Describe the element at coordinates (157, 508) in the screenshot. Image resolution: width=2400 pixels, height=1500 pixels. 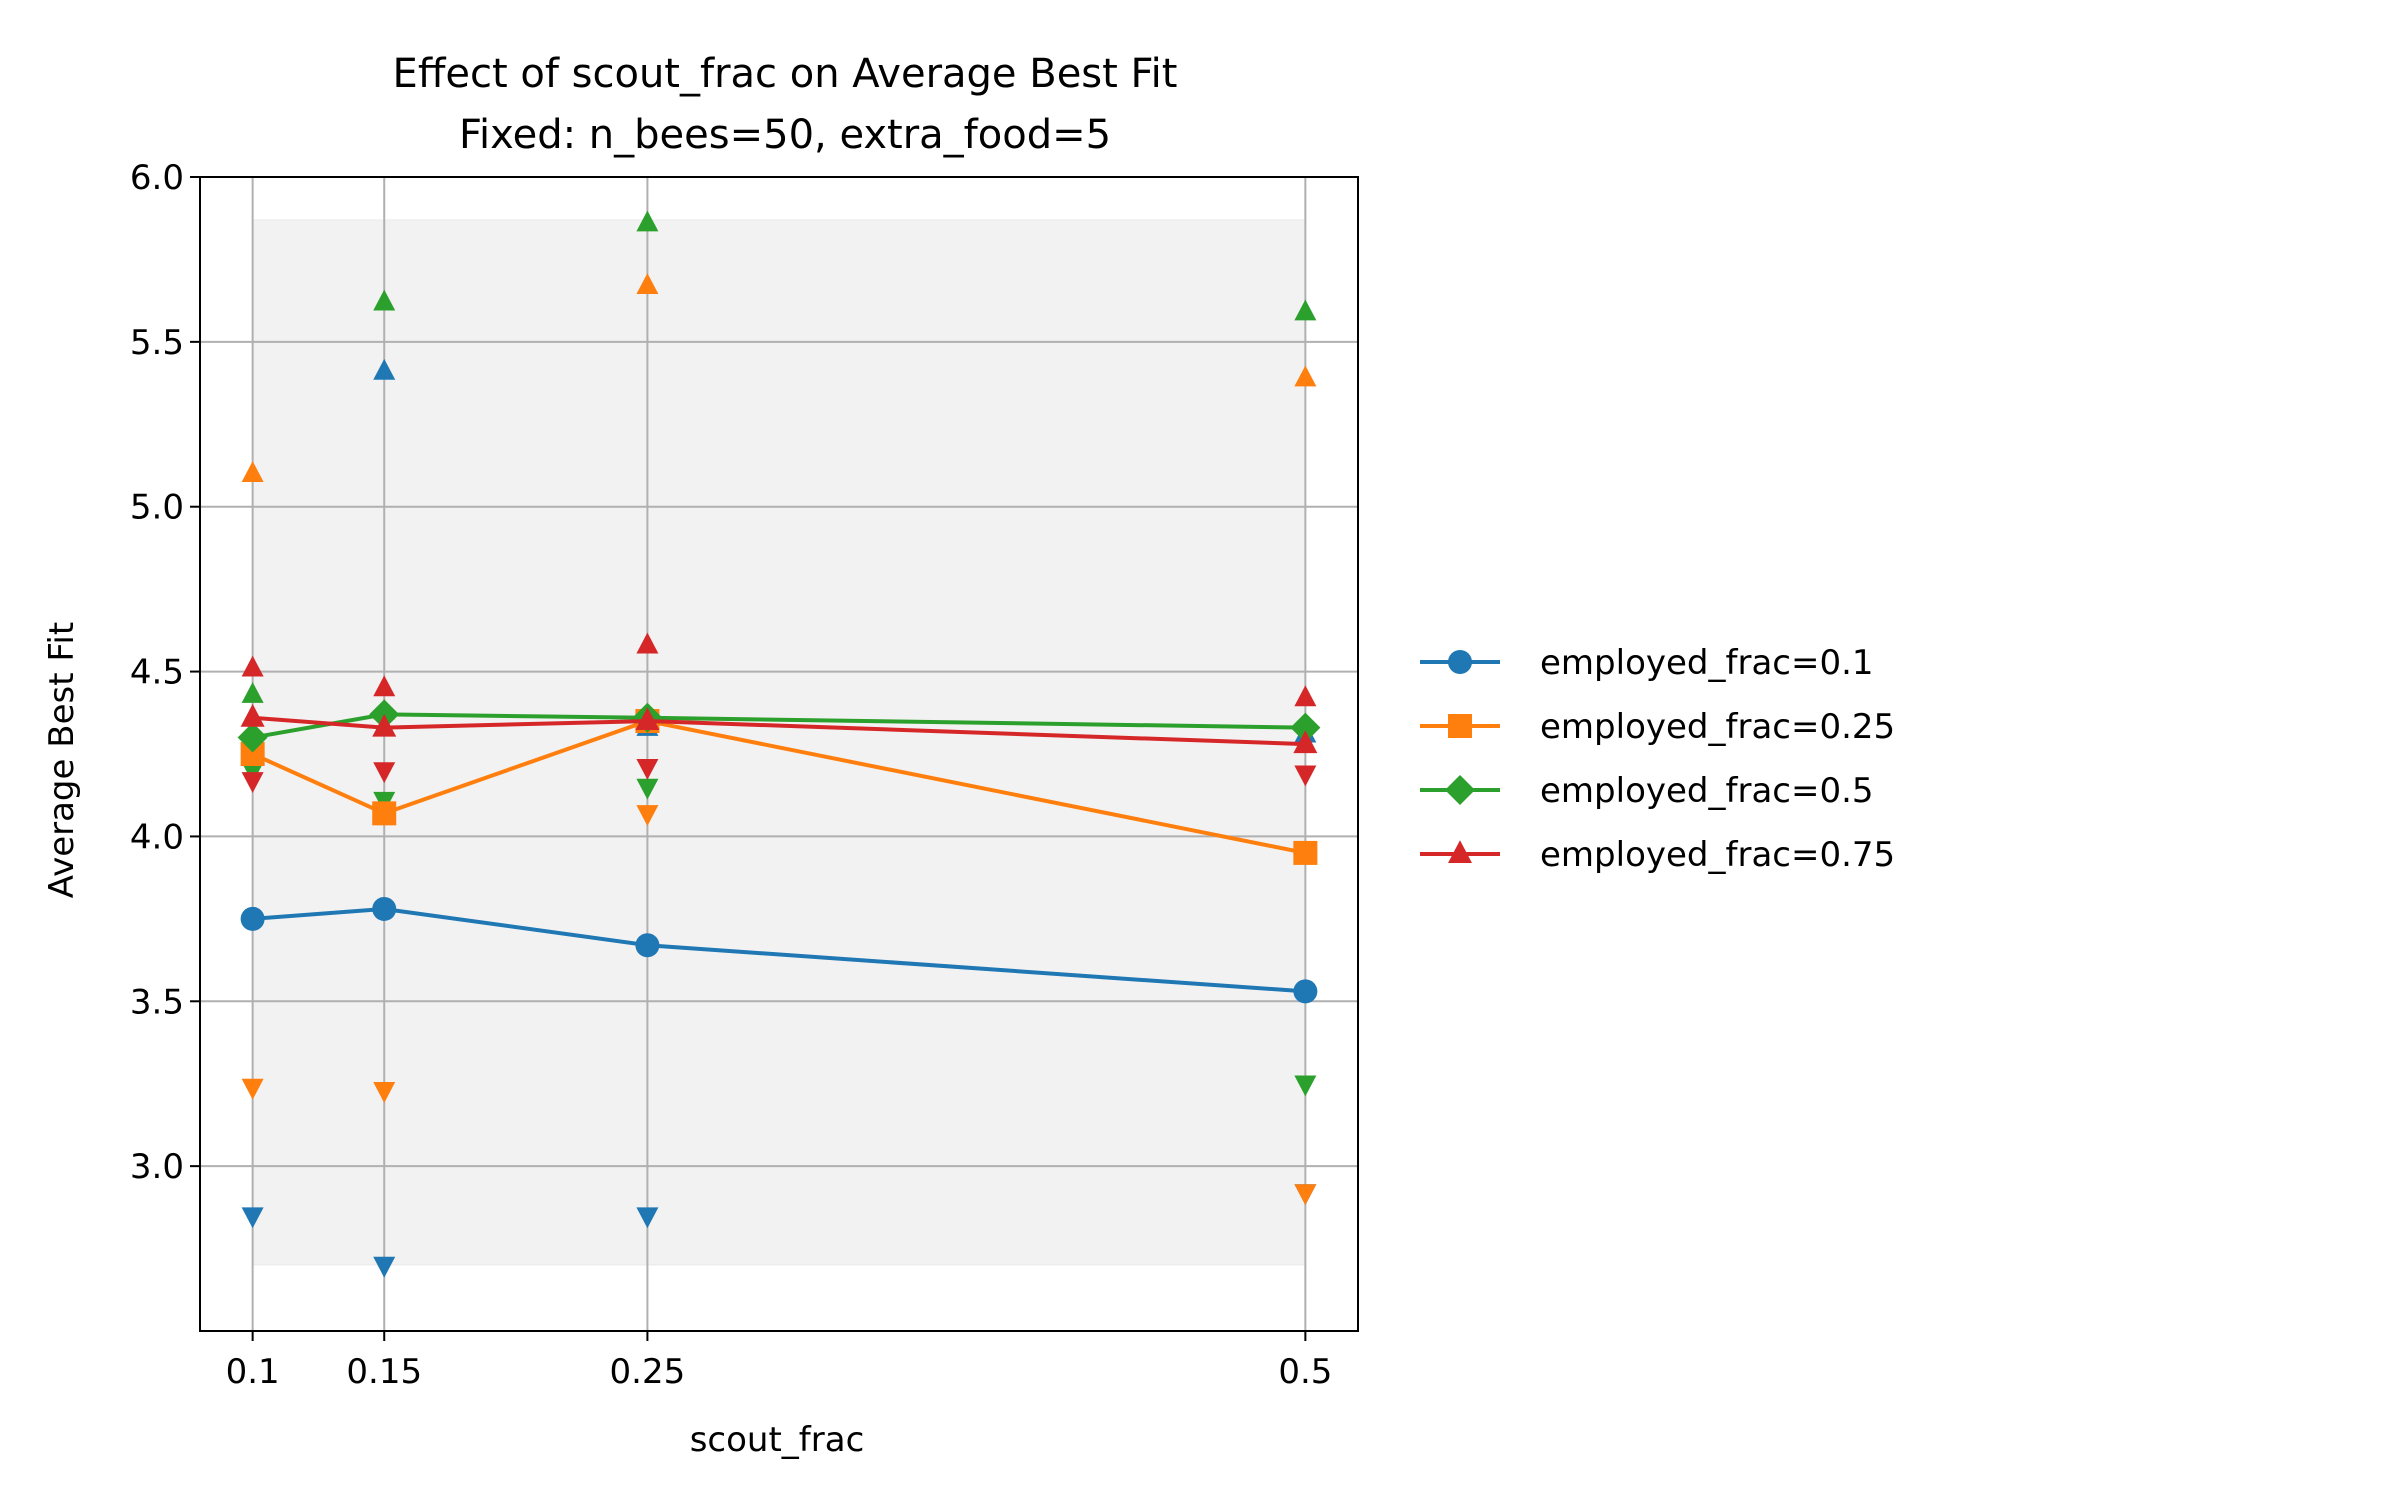
I see `y-tick-label: 5.0` at that location.